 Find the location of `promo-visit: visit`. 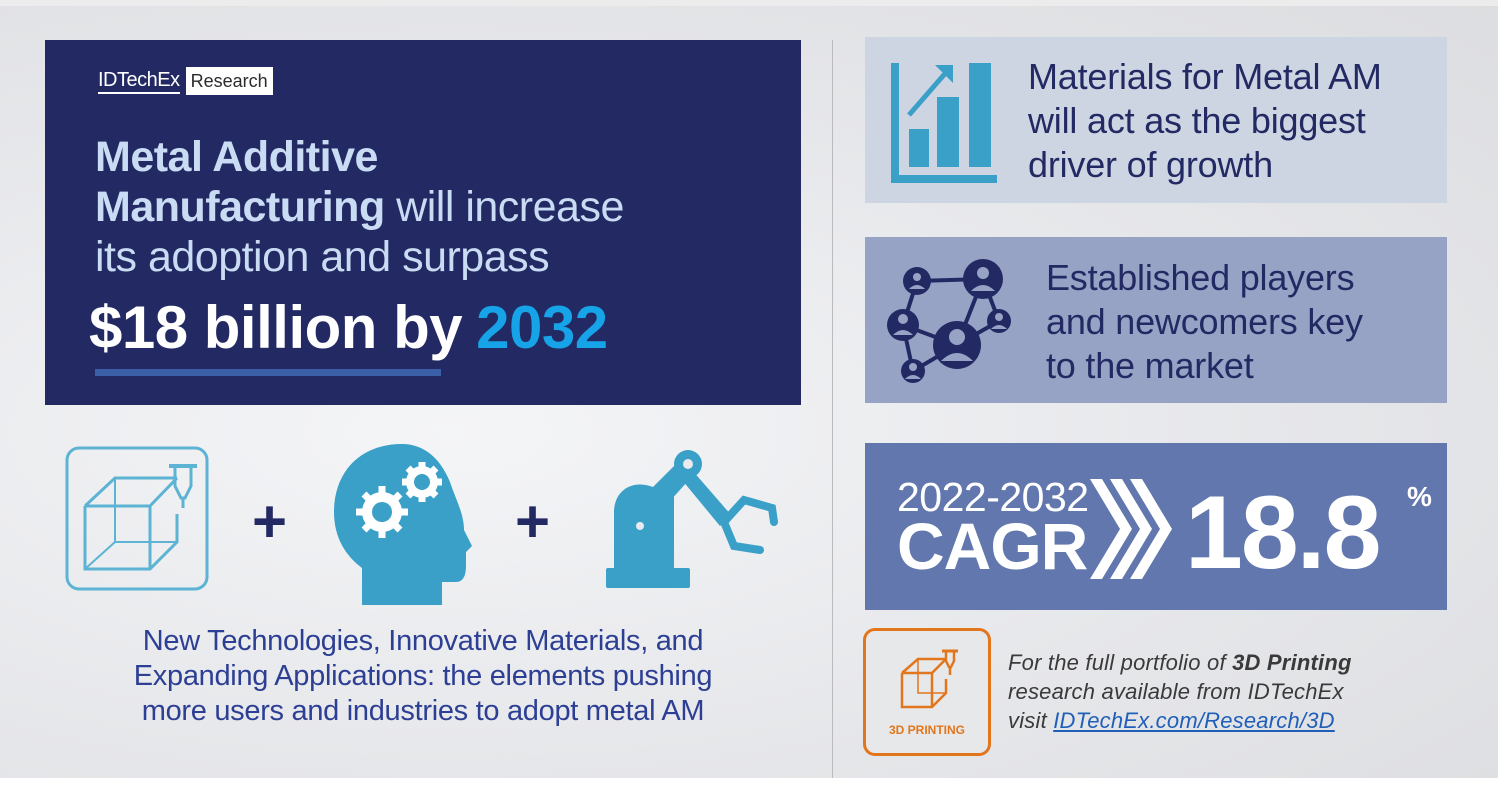

promo-visit: visit is located at coordinates (1031, 720).